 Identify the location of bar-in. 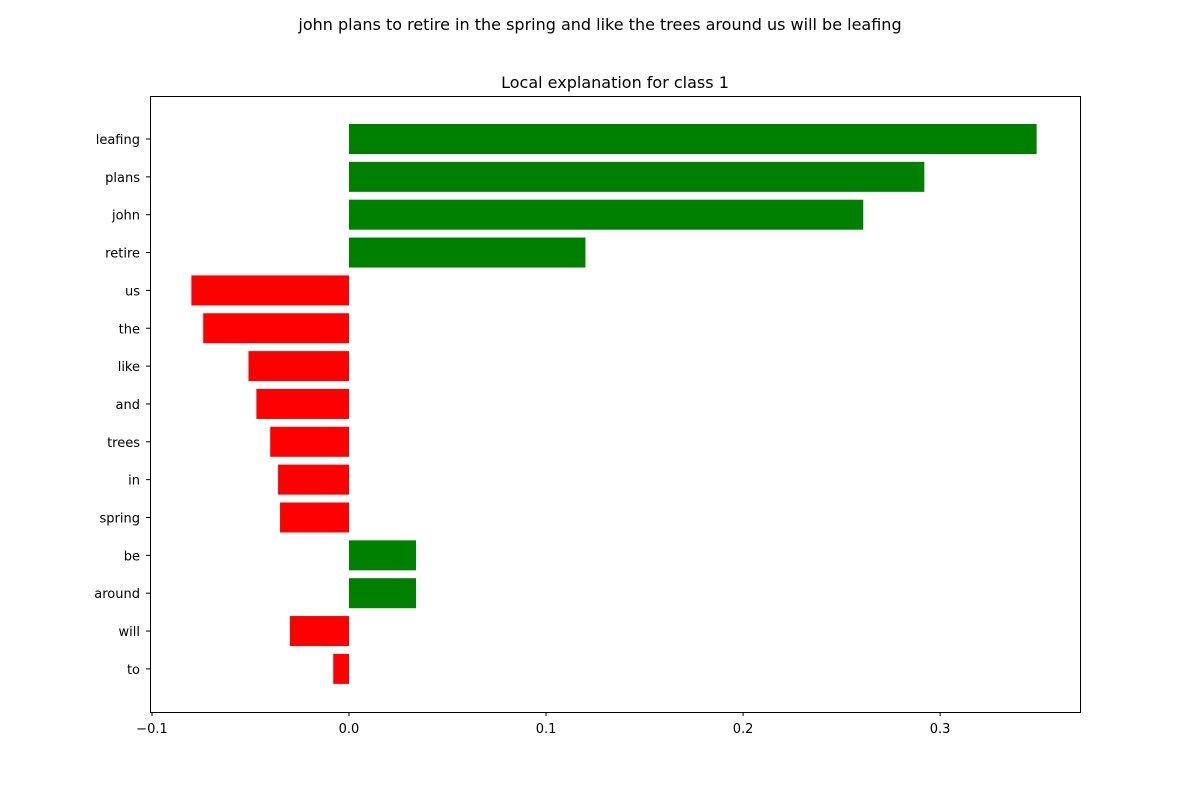
(314, 479).